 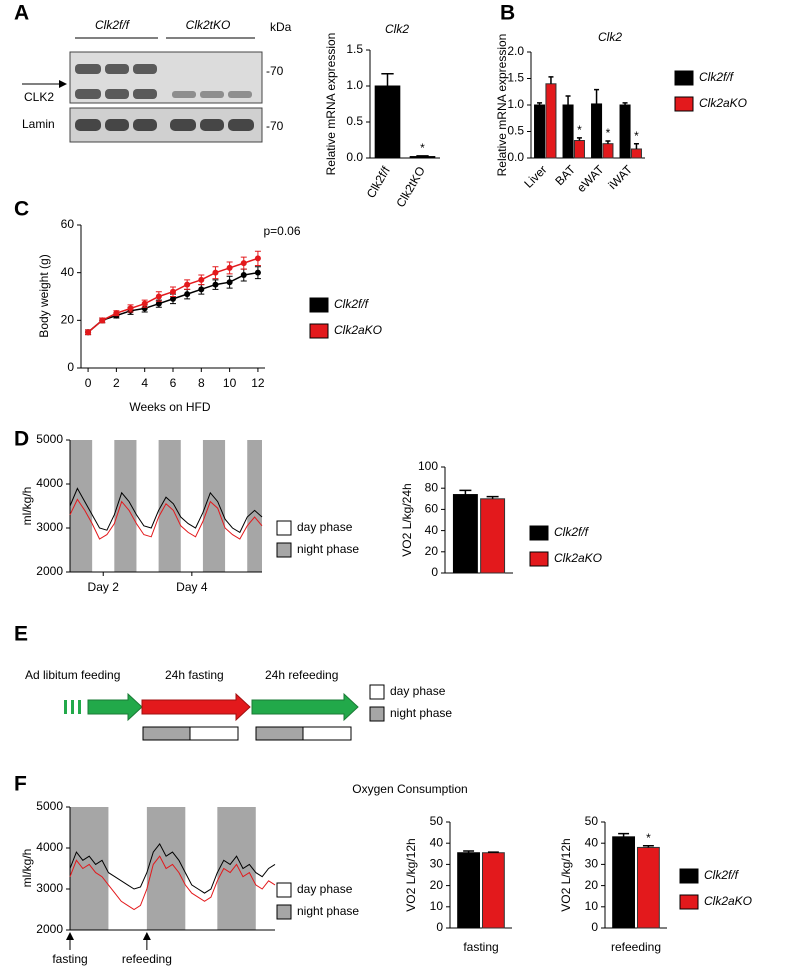 I want to click on y-tick-label: 10, so click(x=437, y=906).